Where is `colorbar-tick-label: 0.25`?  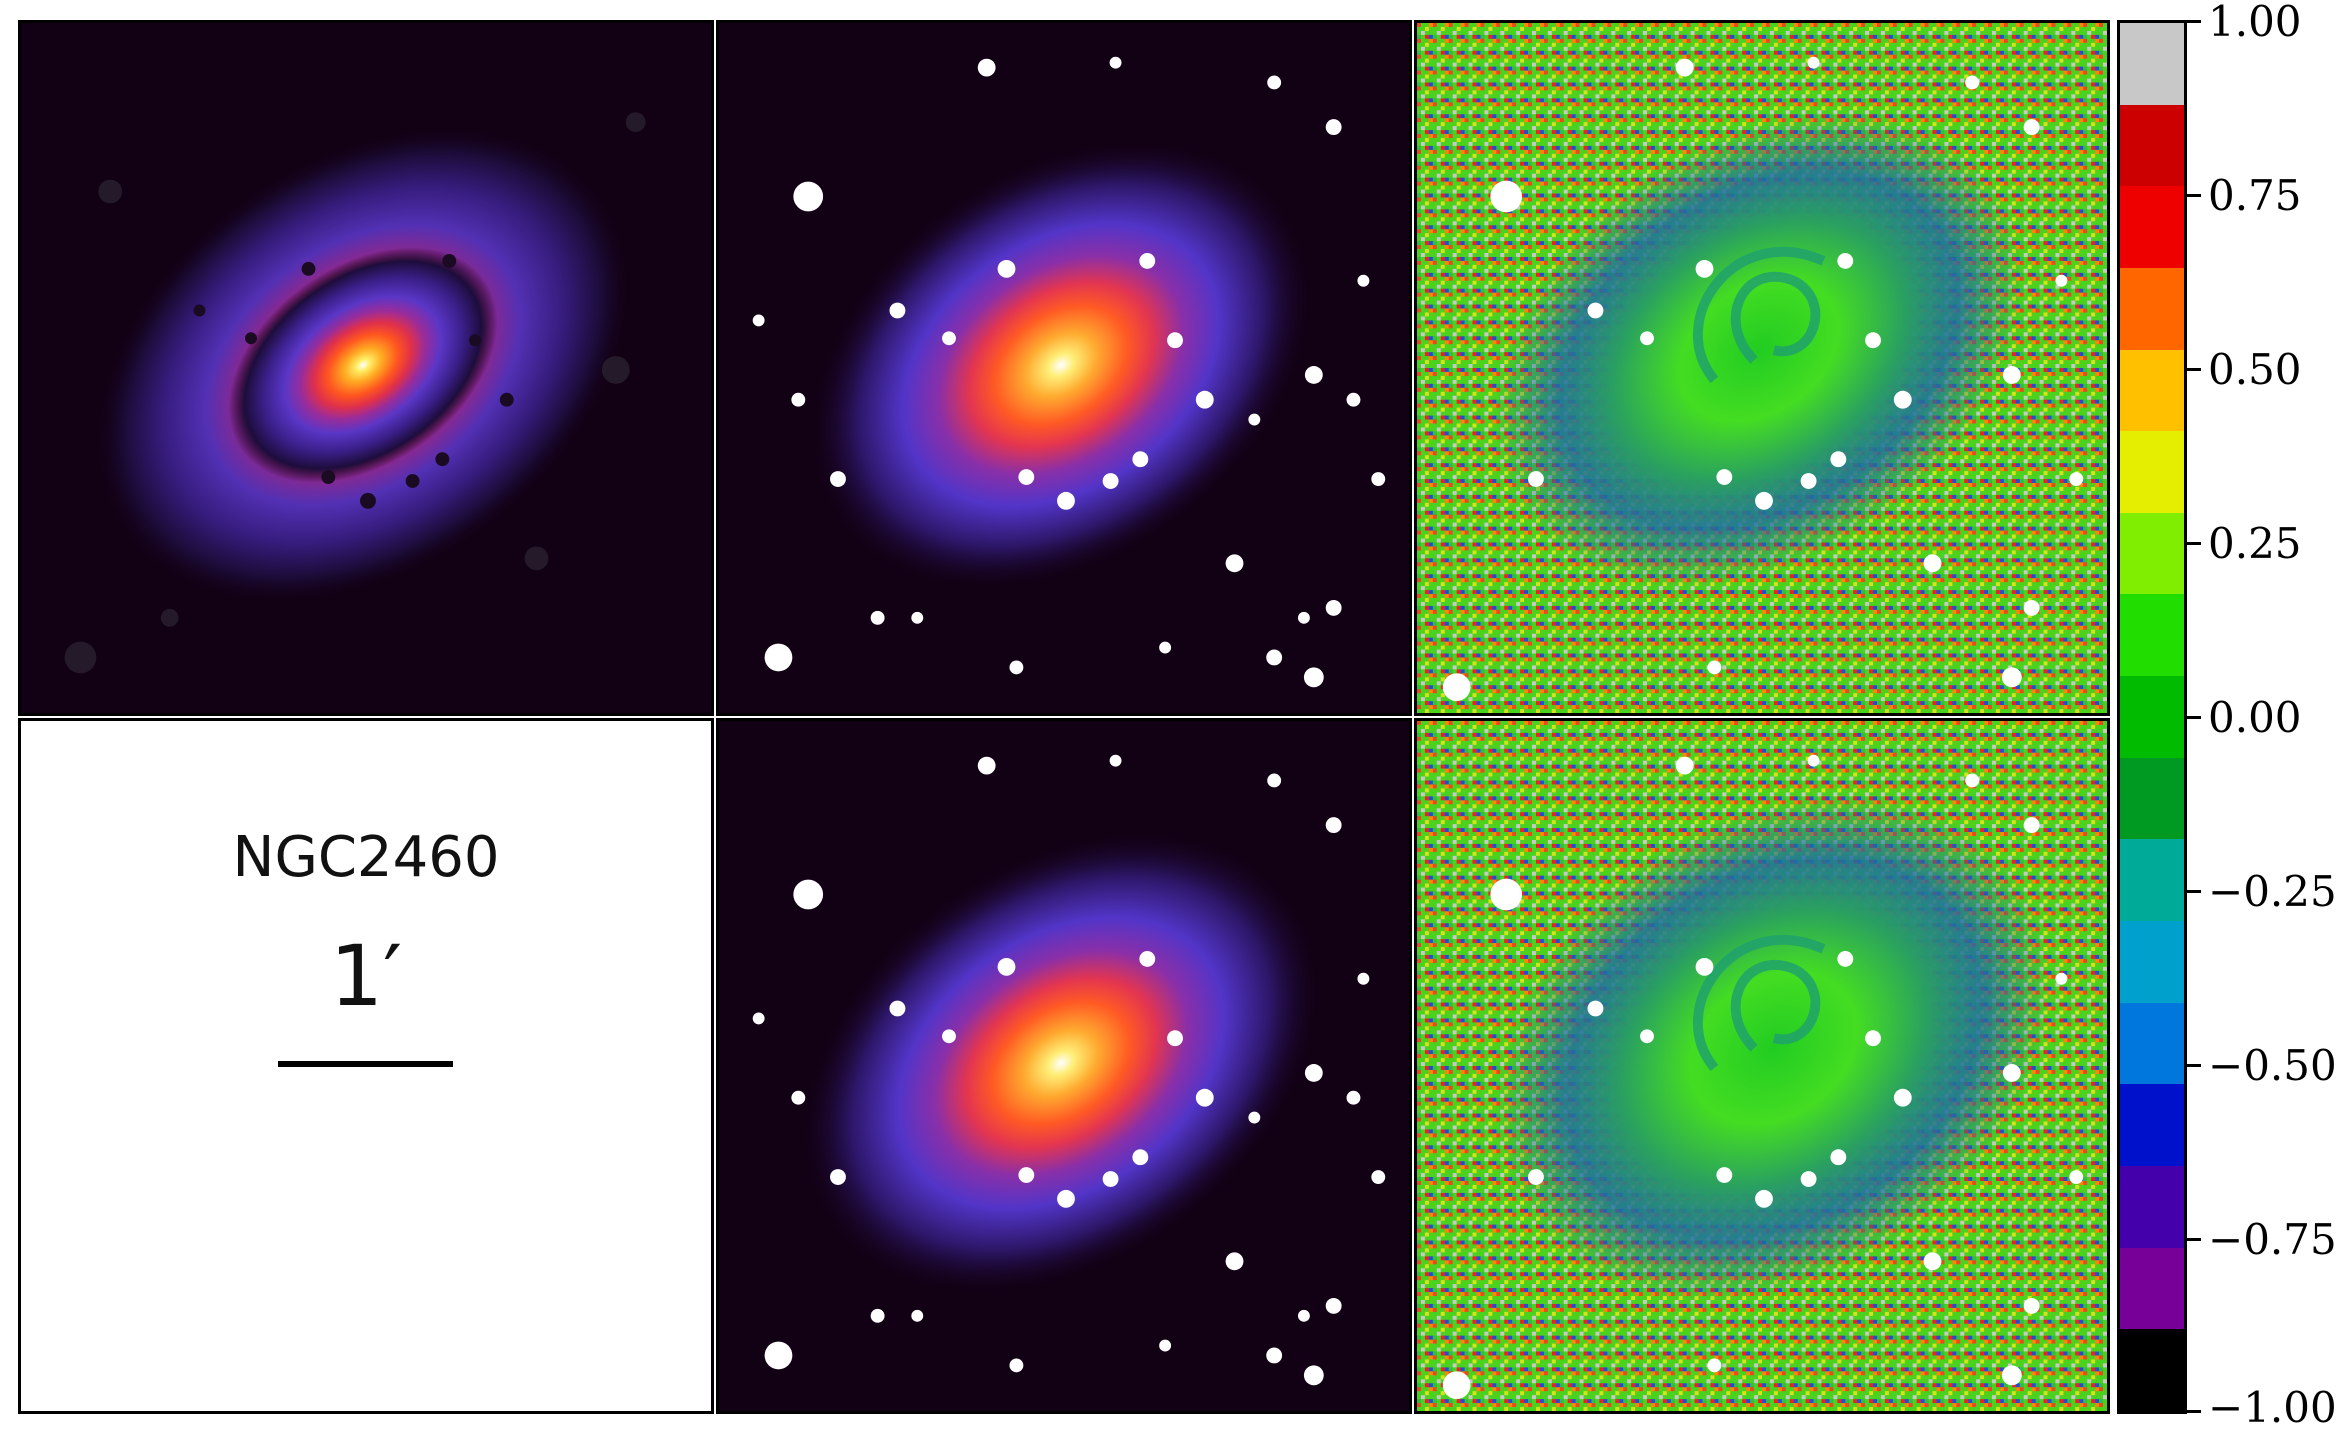
colorbar-tick-label: 0.25 is located at coordinates (2255, 543).